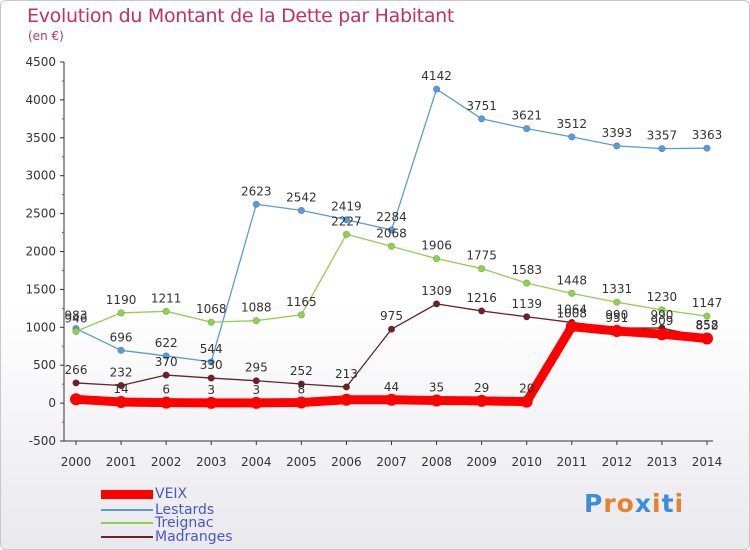 This screenshot has height=550, width=750. I want to click on proxiti-logo: Proxiti, so click(634, 503).